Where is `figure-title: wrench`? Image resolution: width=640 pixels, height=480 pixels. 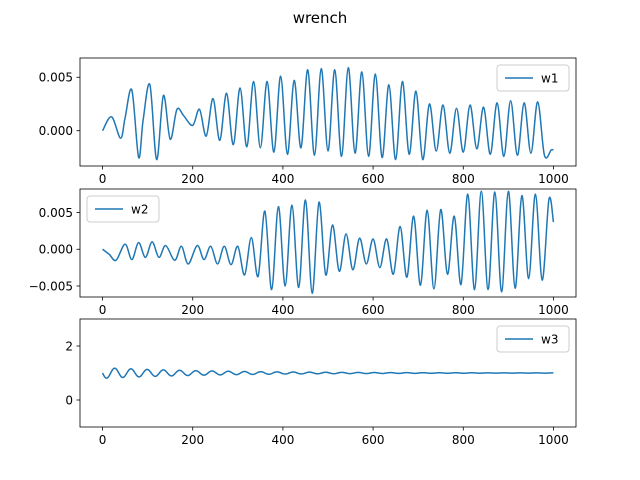
figure-title: wrench is located at coordinates (320, 18).